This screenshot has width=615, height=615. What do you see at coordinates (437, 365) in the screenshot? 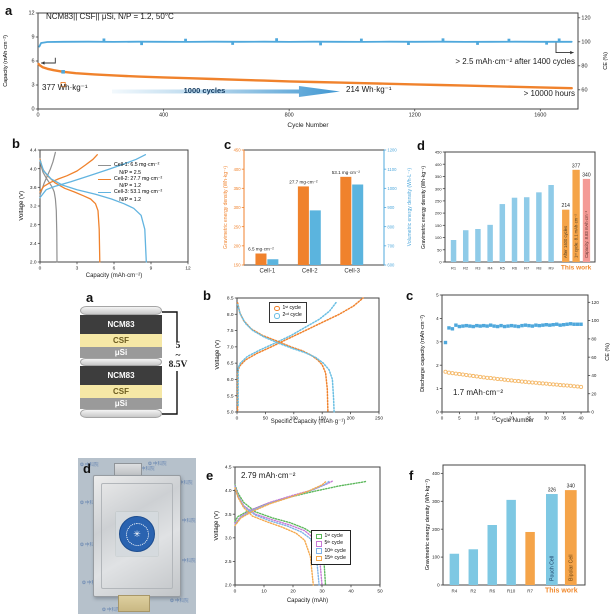
I see `svg-text: 2` at bounding box center [437, 365].